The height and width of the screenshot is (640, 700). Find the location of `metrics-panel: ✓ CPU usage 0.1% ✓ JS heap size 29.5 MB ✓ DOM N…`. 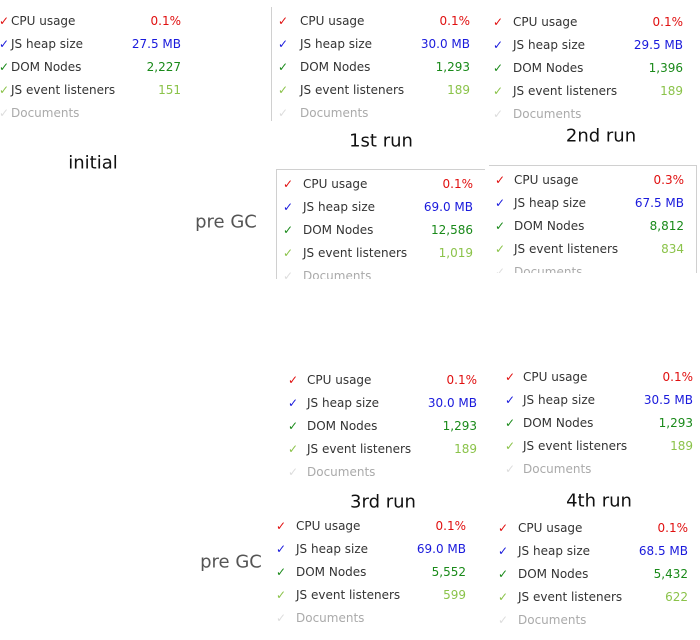

metrics-panel: ✓ CPU usage 0.1% ✓ JS heap size 29.5 MB ✓ DOM N… is located at coordinates (591, 64).